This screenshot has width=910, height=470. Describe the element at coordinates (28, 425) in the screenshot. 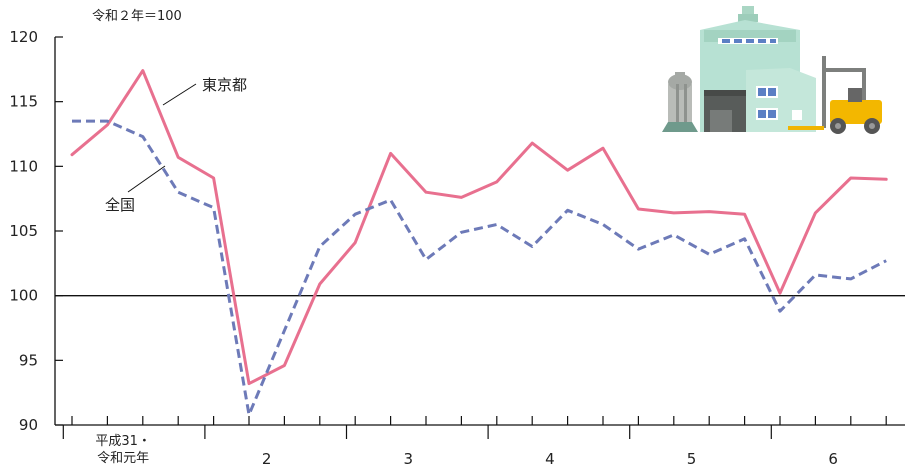

I see `y-tick-label: 90` at that location.